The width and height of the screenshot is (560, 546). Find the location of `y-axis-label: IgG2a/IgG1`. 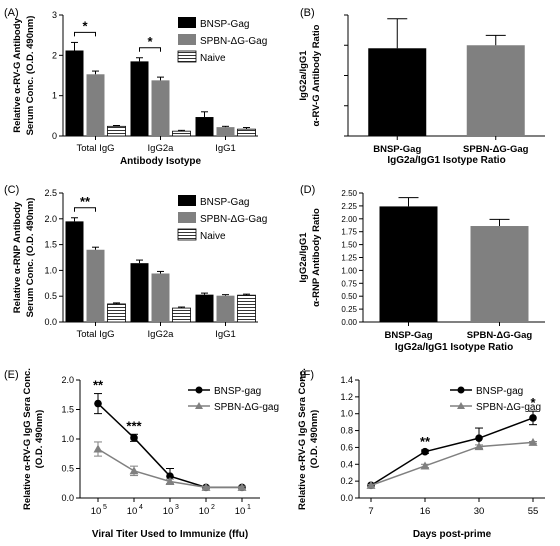

y-axis-label: IgG2a/IgG1 is located at coordinates (303, 75).